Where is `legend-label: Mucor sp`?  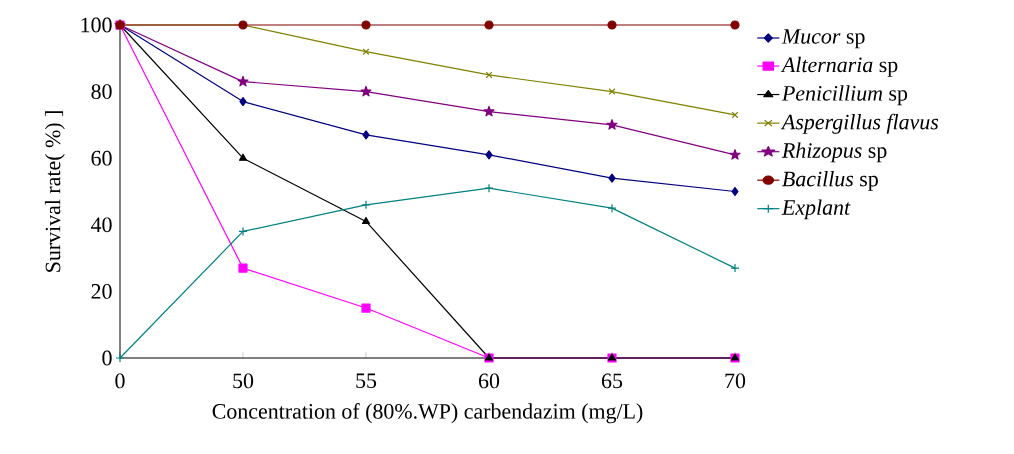 legend-label: Mucor sp is located at coordinates (823, 39).